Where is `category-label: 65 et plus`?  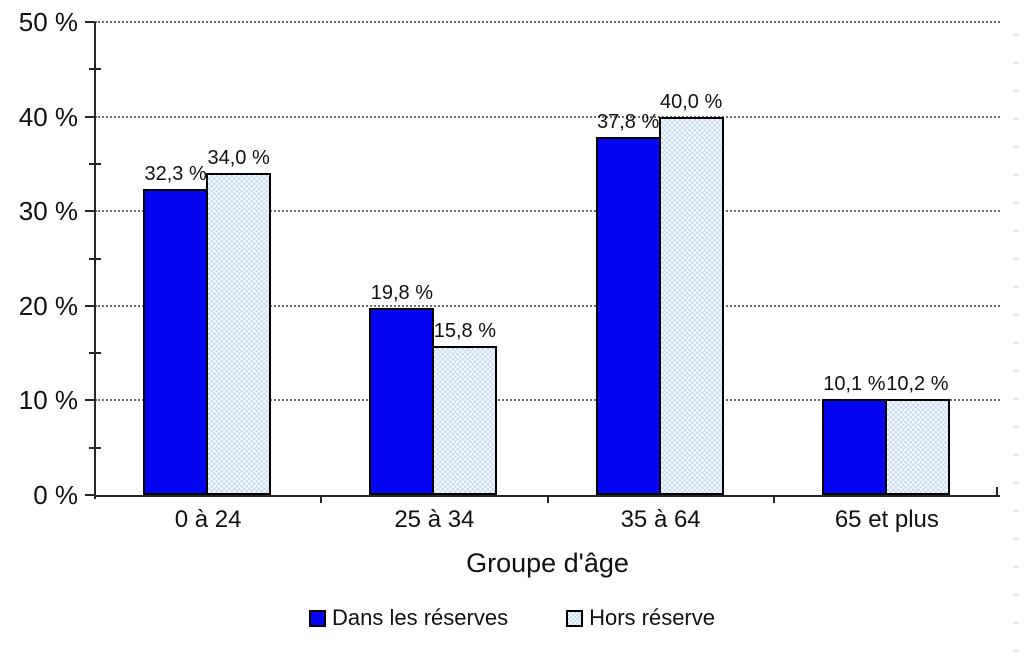 category-label: 65 et plus is located at coordinates (886, 519).